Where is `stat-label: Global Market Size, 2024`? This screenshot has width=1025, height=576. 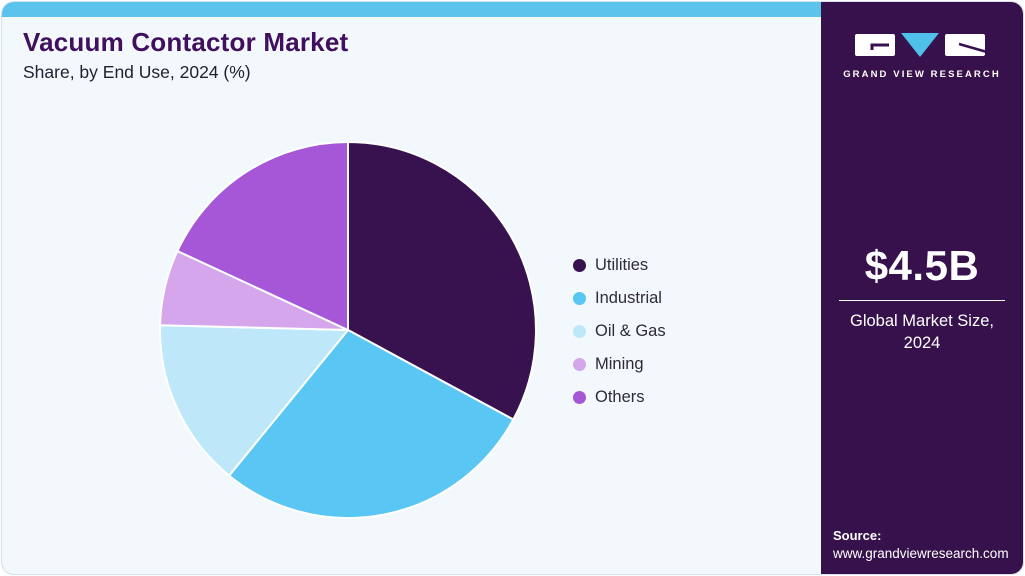
stat-label: Global Market Size, 2024 is located at coordinates (922, 332).